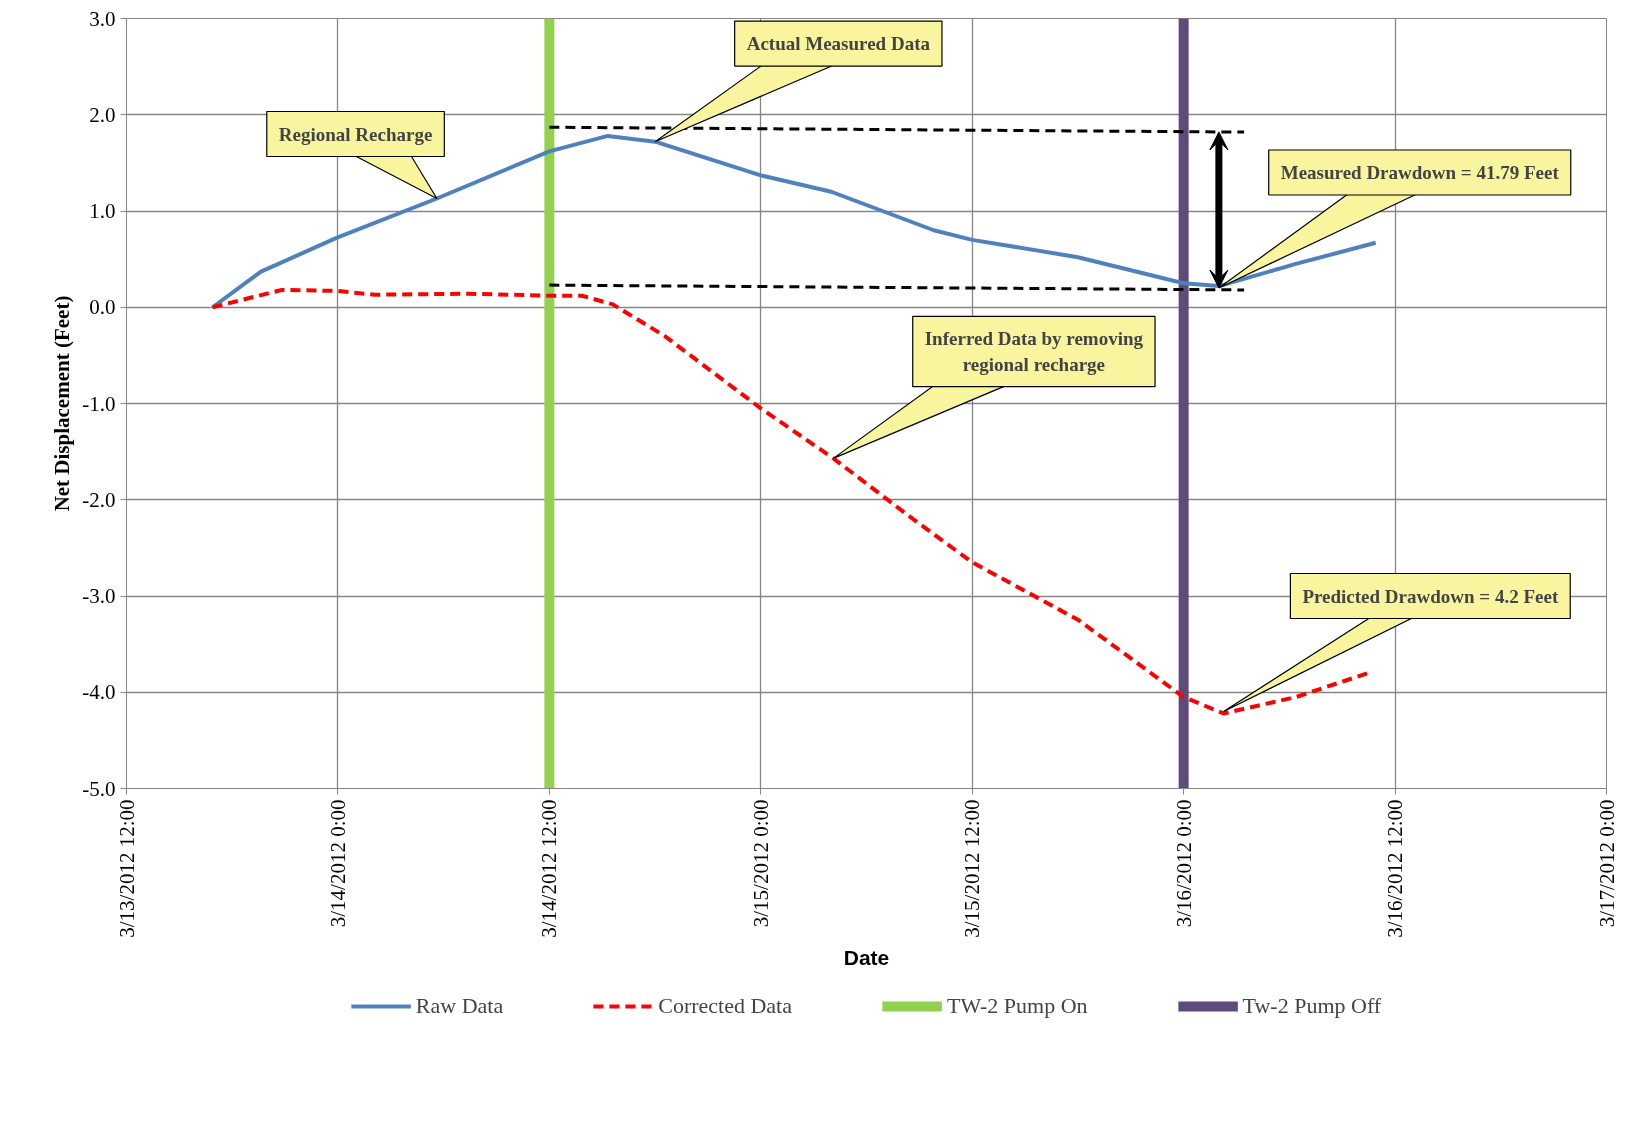 Image resolution: width=1652 pixels, height=1133 pixels. Describe the element at coordinates (337, 863) in the screenshot. I see `x-tick-label: 3/14/2012 0:00` at that location.